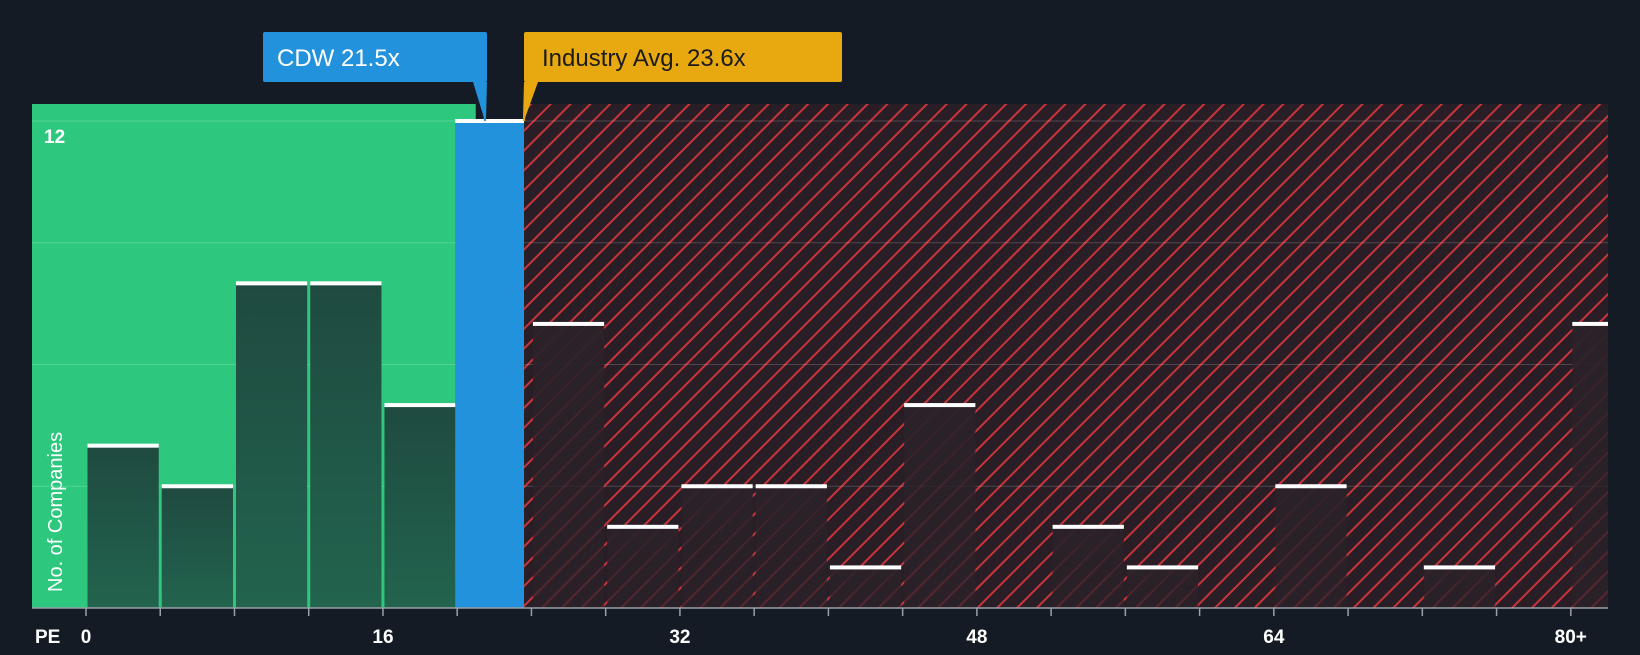 The width and height of the screenshot is (1640, 655). I want to click on industry-callout-label: Industry Avg. 23.6x, so click(644, 58).